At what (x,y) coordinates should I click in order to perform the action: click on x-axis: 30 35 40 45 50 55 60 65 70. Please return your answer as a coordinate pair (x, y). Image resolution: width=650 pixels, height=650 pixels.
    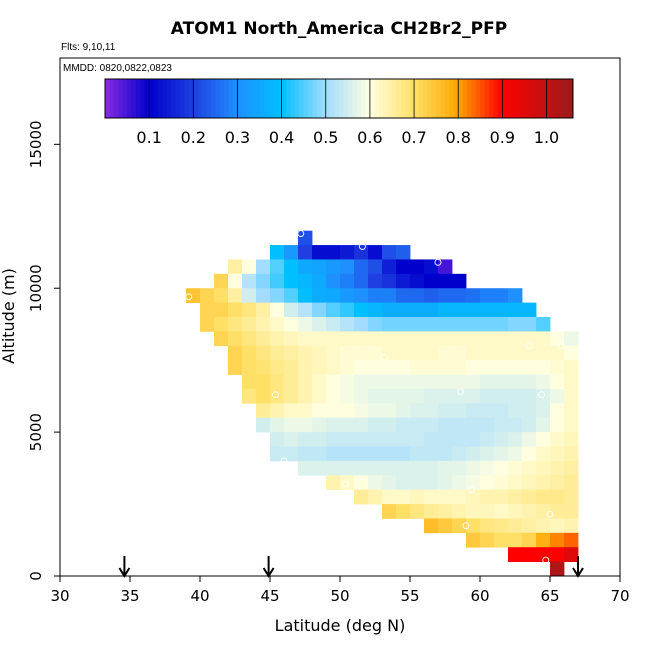
    Looking at the image, I should click on (340, 590).